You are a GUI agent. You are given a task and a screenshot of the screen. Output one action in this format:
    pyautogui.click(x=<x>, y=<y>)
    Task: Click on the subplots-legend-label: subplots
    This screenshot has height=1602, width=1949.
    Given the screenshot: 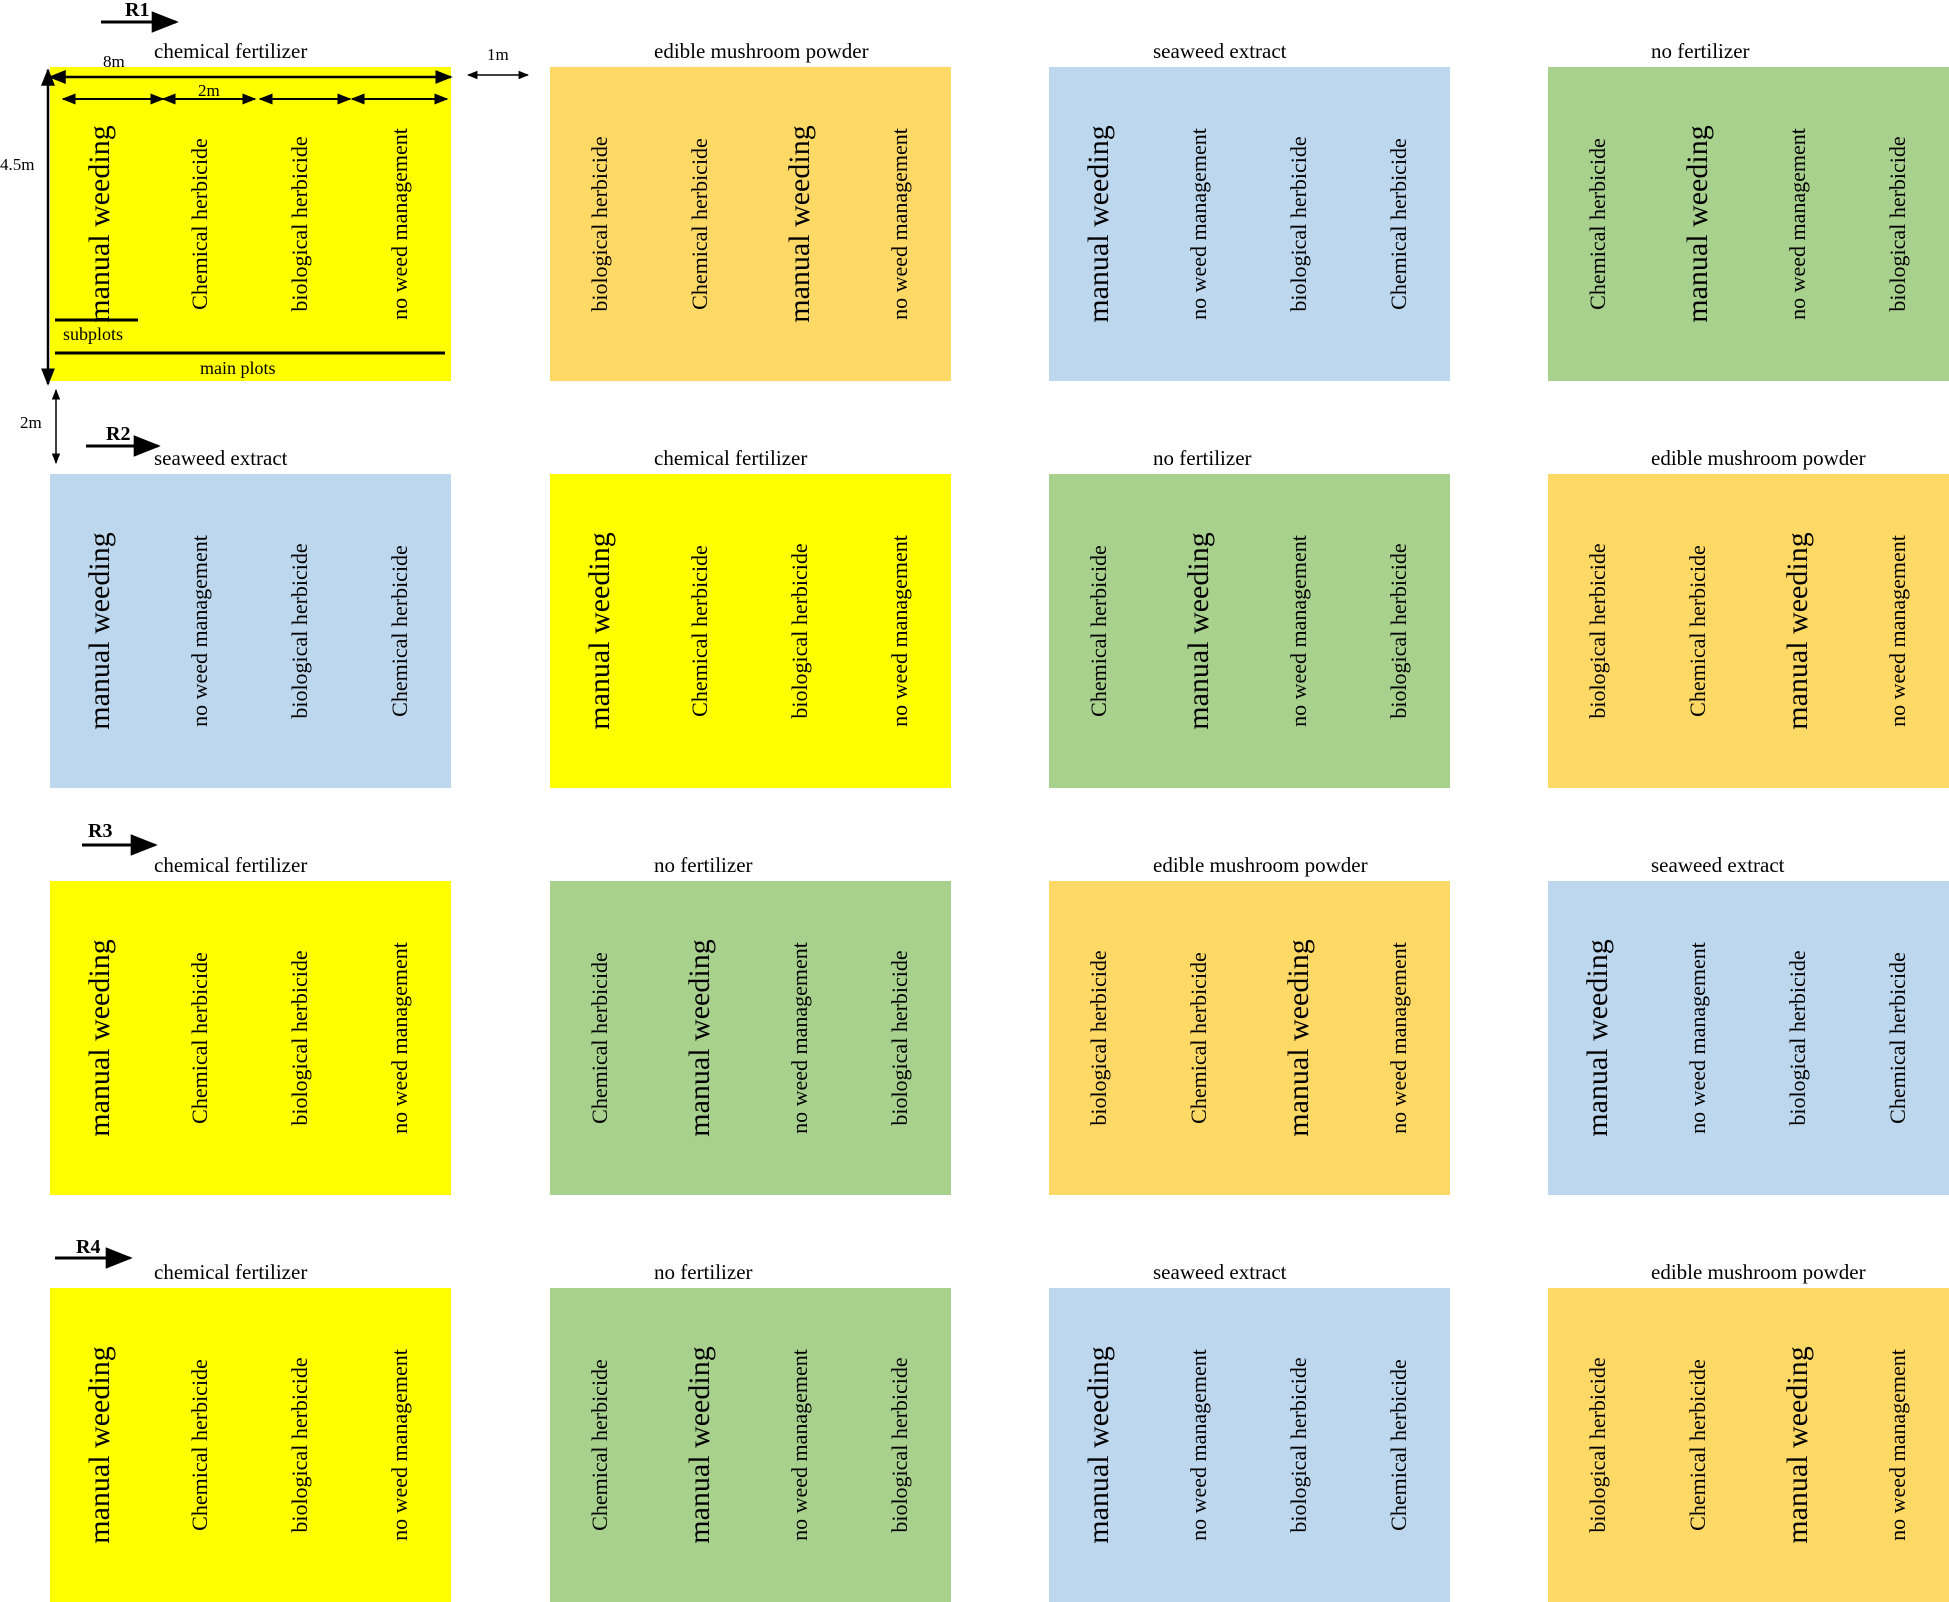 What is the action you would take?
    pyautogui.click(x=93, y=334)
    